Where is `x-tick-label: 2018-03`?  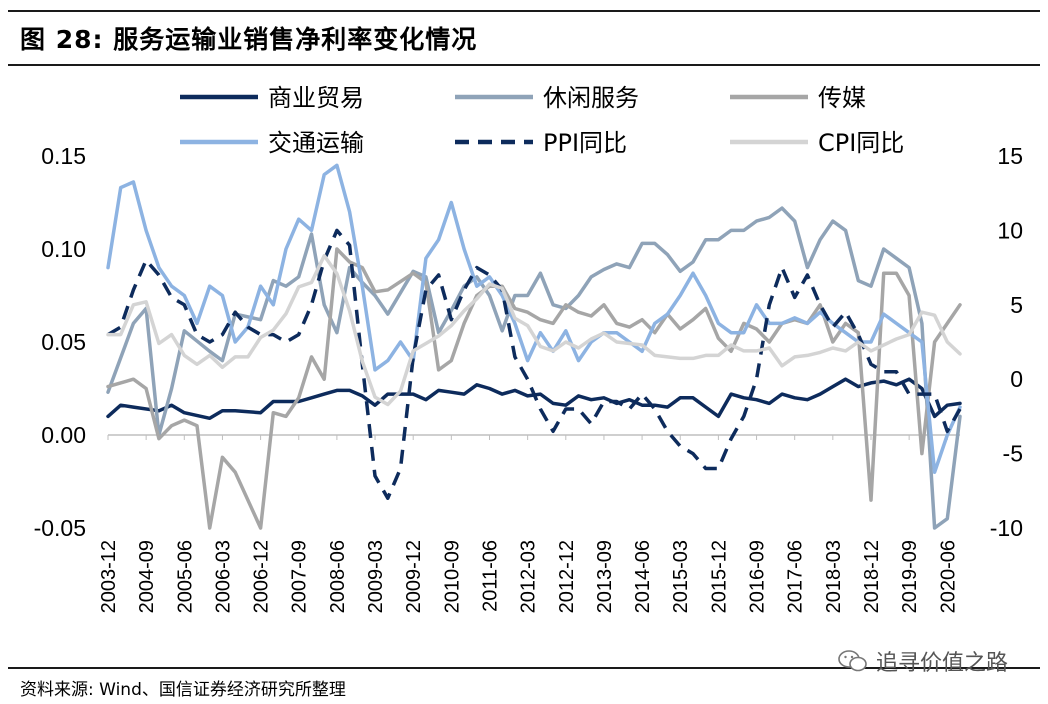 x-tick-label: 2018-03 is located at coordinates (834, 576).